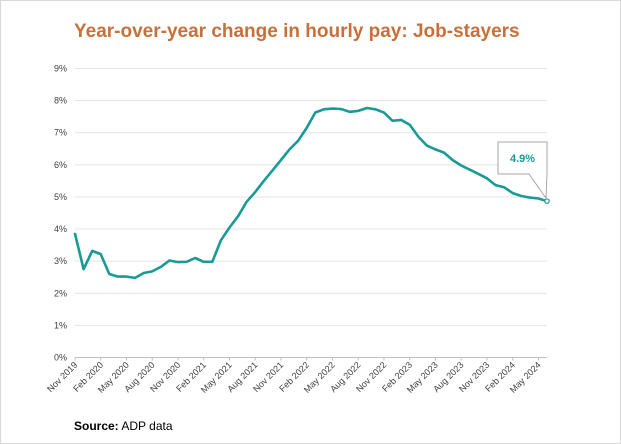 The height and width of the screenshot is (444, 621). What do you see at coordinates (60, 165) in the screenshot?
I see `y-tick-label: 6%` at bounding box center [60, 165].